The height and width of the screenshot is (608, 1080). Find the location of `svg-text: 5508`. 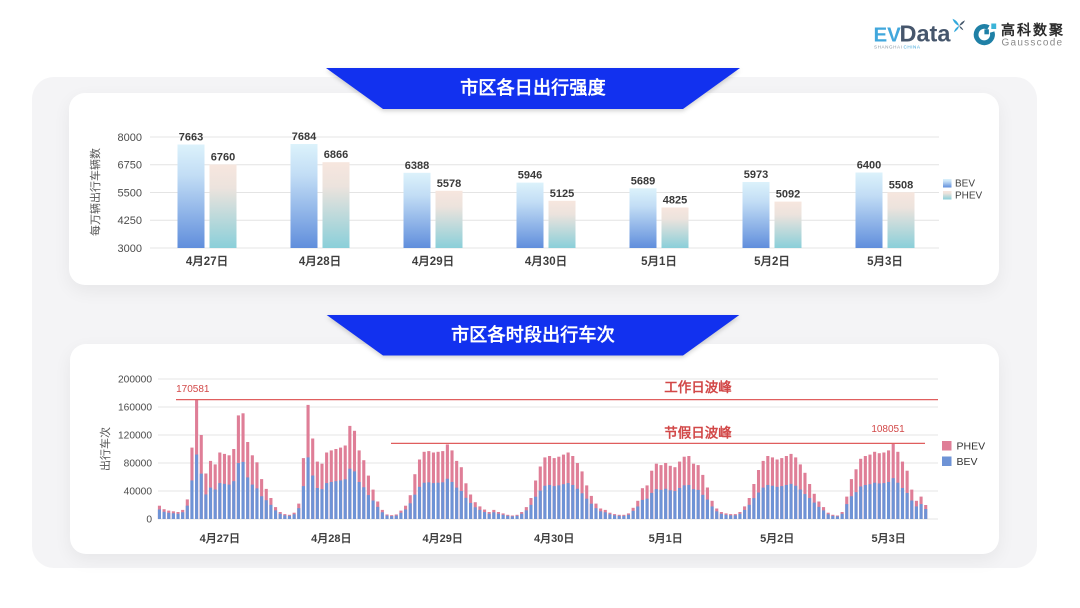

svg-text: 5508 is located at coordinates (901, 185).